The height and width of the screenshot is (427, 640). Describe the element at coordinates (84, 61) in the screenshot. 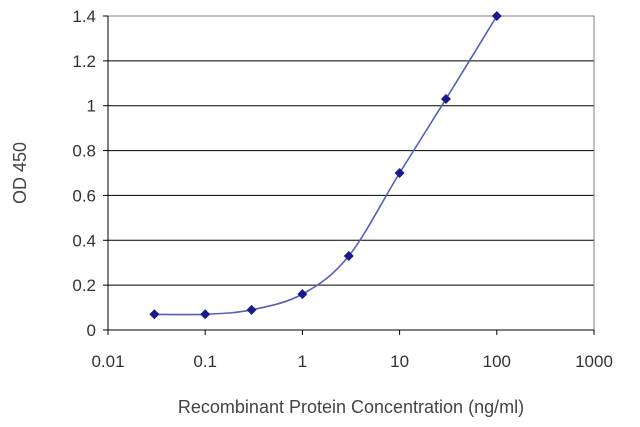

I see `y-tick-label: 1.2` at that location.